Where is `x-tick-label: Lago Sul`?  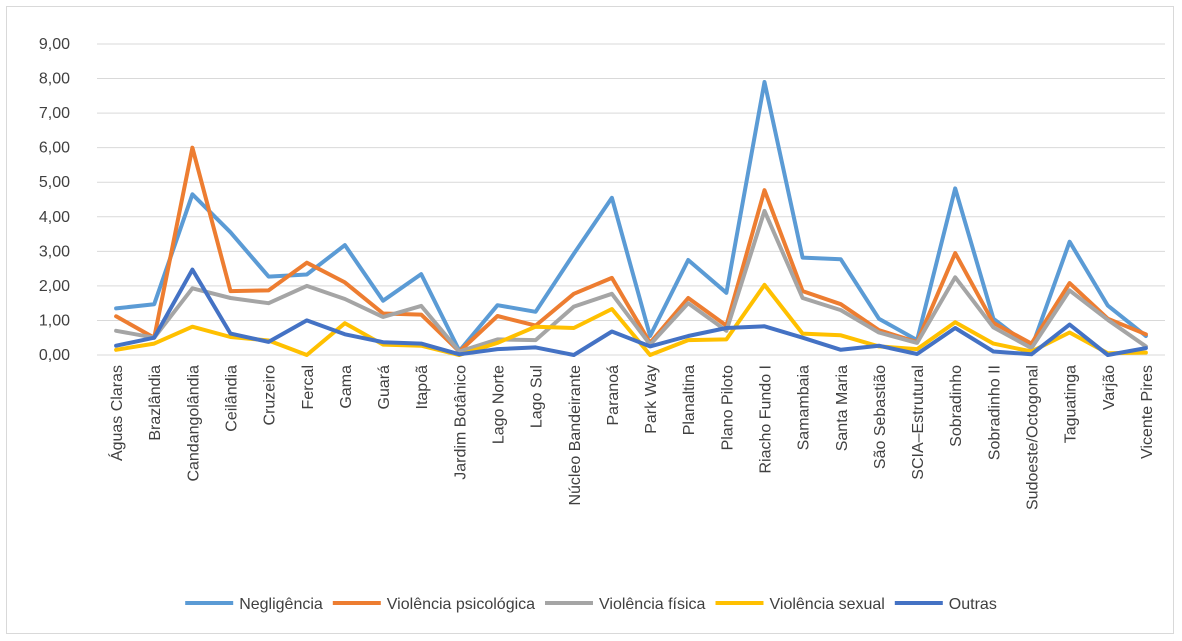 x-tick-label: Lago Sul is located at coordinates (537, 396).